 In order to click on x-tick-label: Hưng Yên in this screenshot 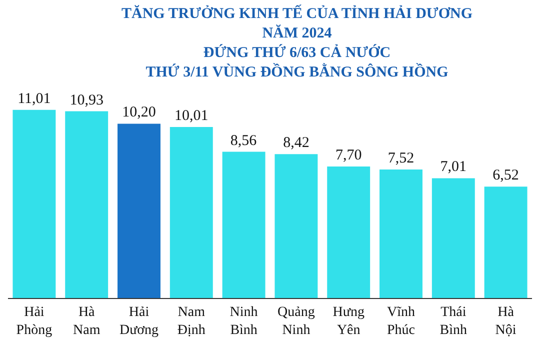, I will do `click(348, 321)`.